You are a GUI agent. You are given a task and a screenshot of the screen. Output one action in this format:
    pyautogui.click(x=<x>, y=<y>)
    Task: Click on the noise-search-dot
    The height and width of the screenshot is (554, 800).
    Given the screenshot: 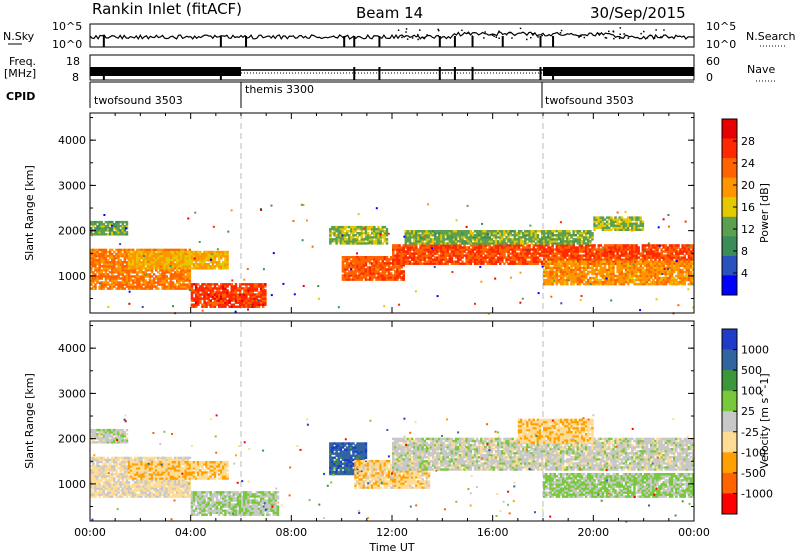 What is the action you would take?
    pyautogui.click(x=402, y=37)
    